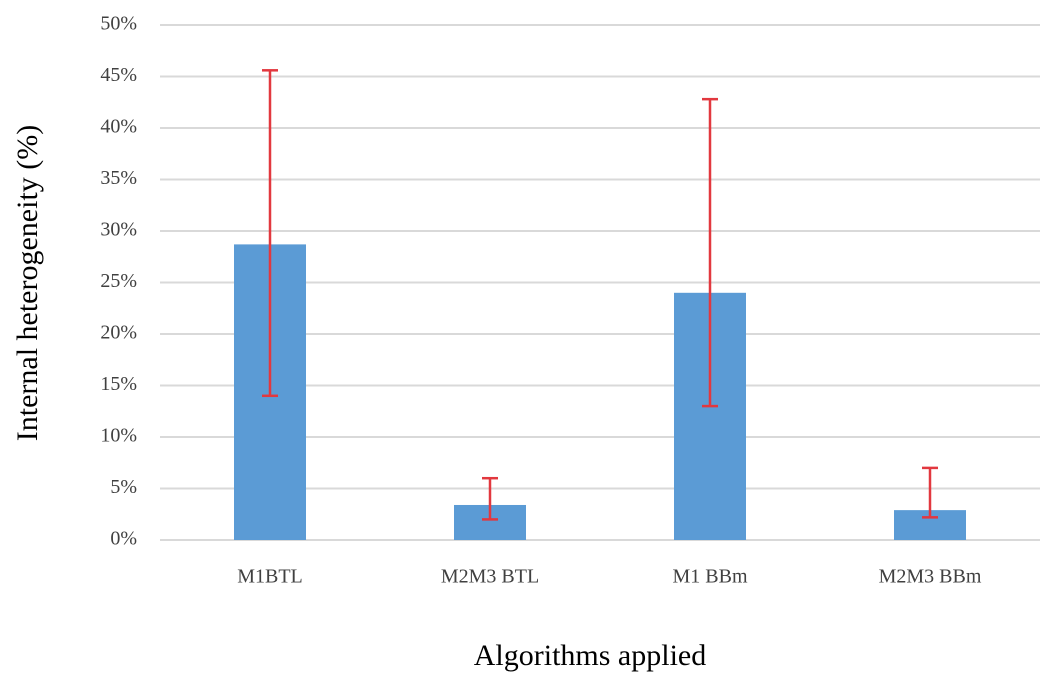 Image resolution: width=1054 pixels, height=675 pixels. What do you see at coordinates (118, 75) in the screenshot?
I see `y-tick-label: 45%` at bounding box center [118, 75].